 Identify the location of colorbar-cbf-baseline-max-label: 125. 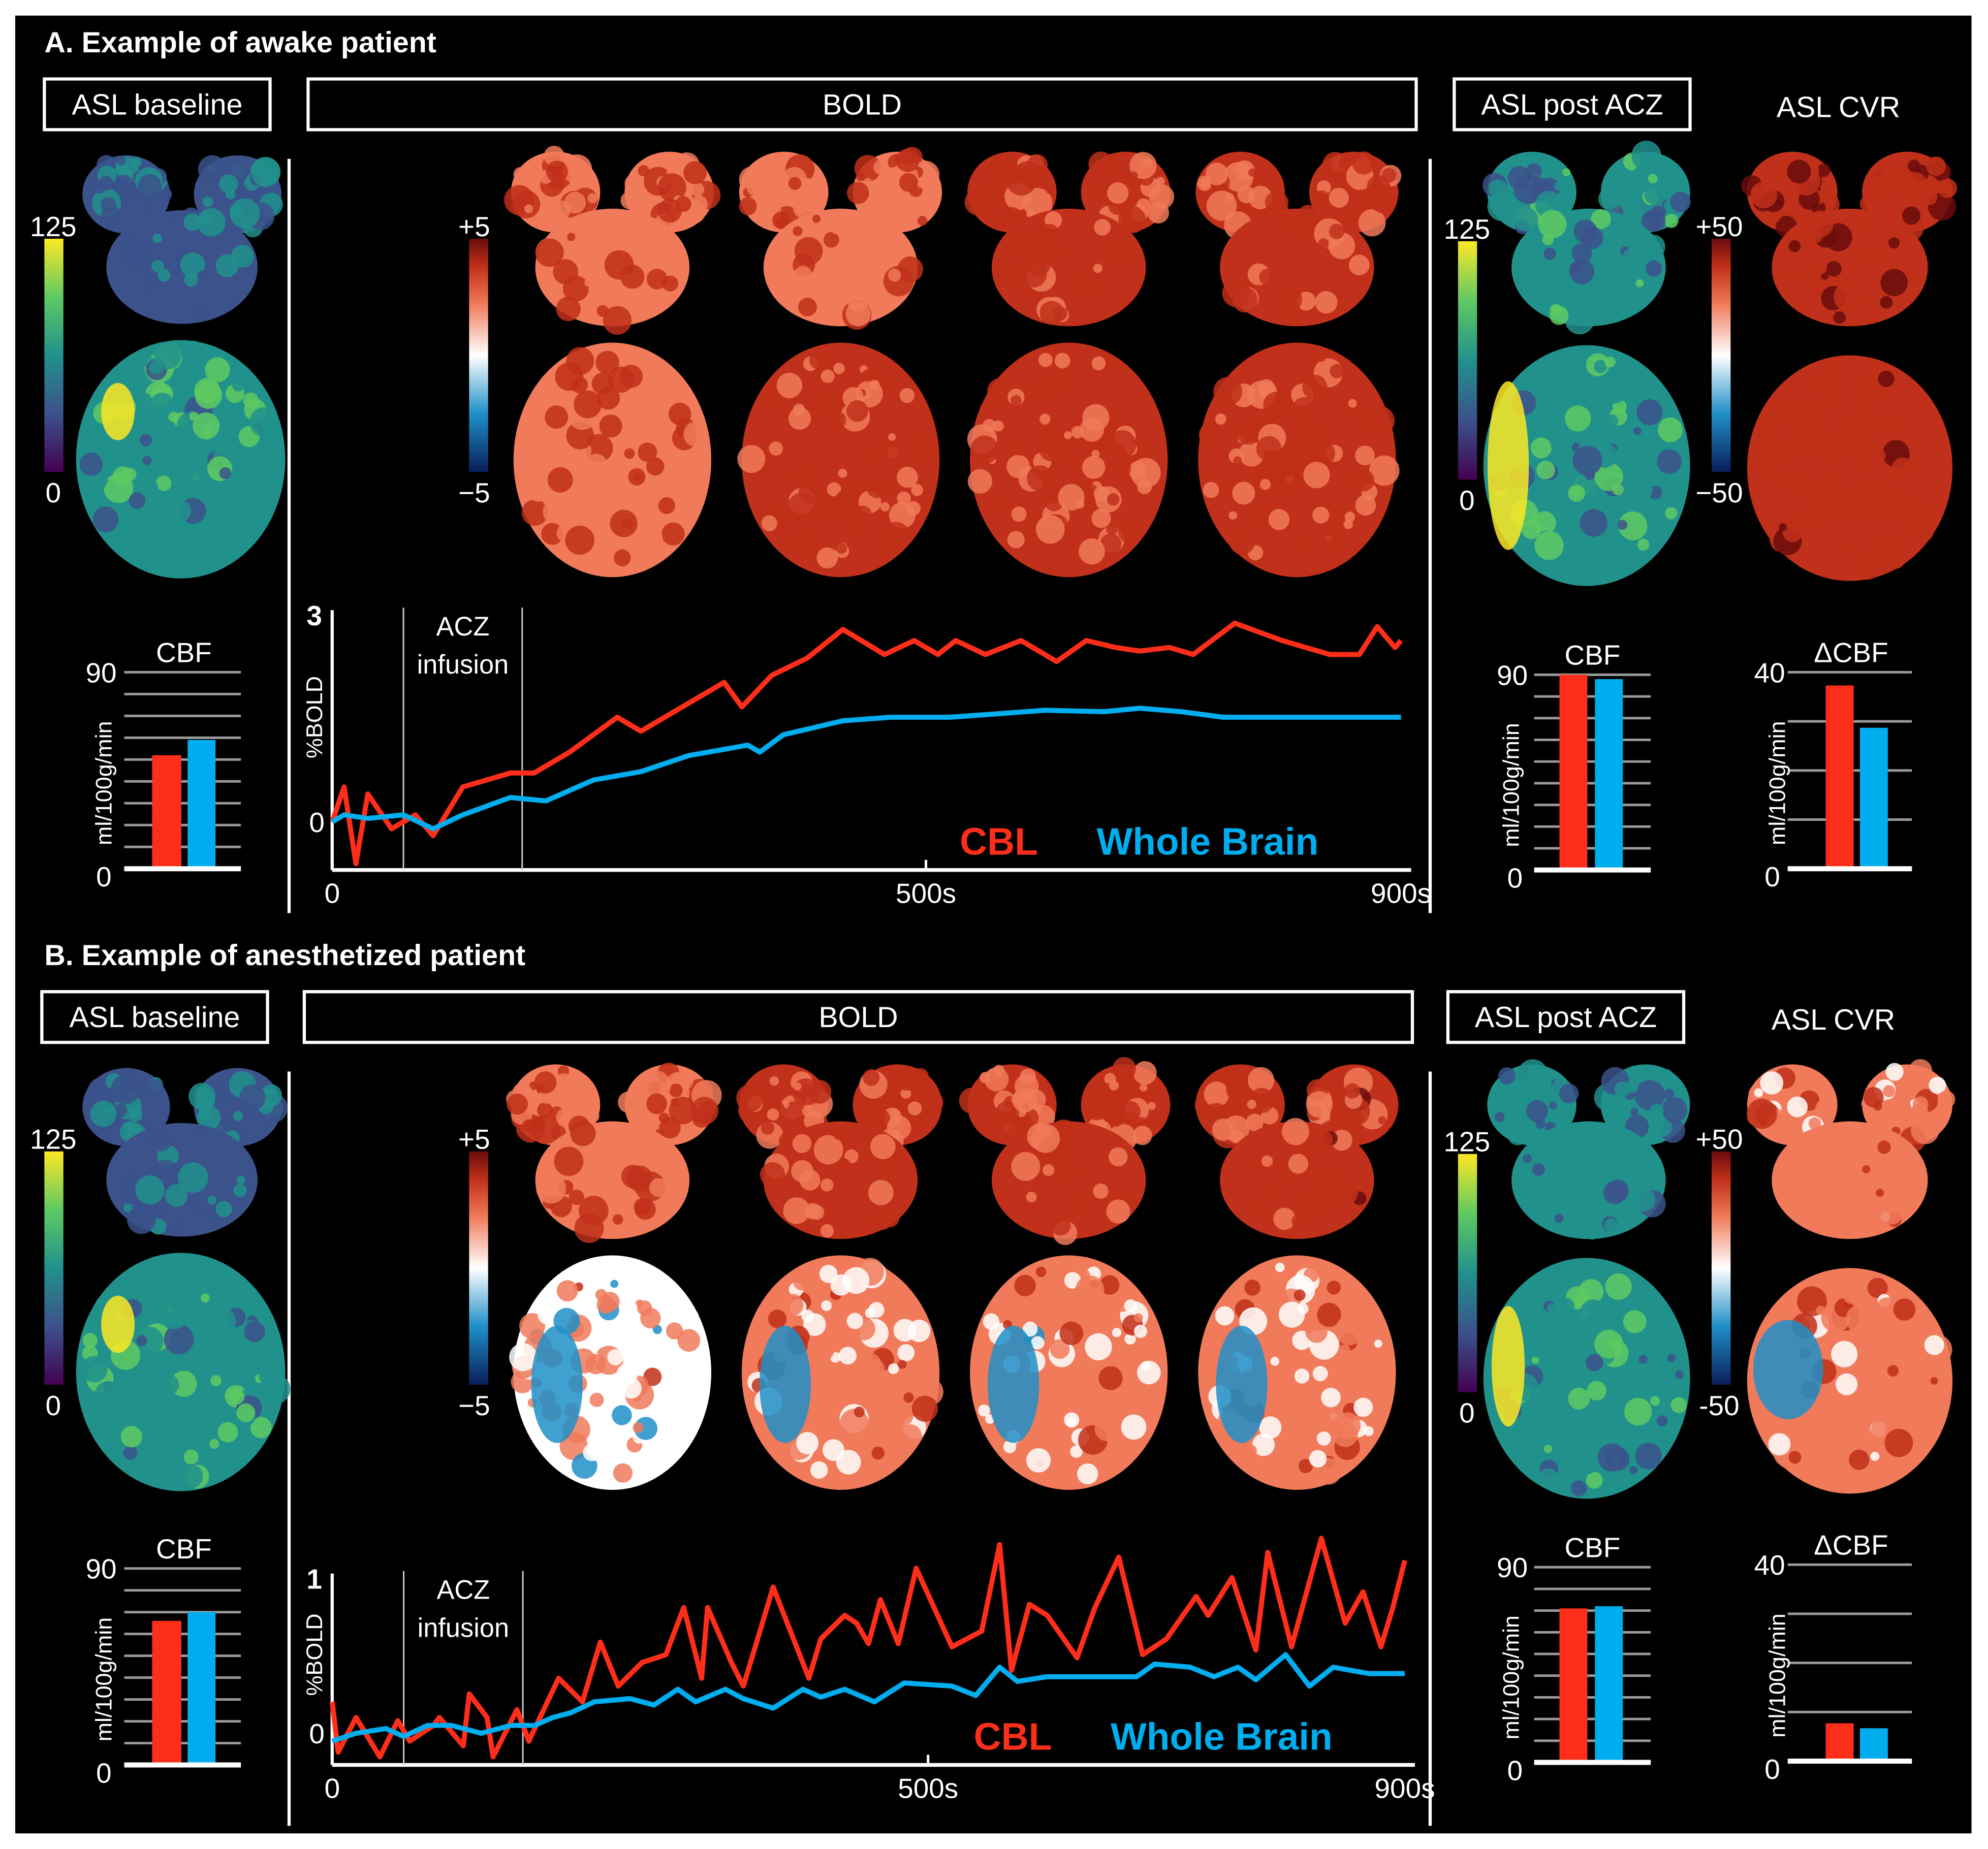
(53, 1139).